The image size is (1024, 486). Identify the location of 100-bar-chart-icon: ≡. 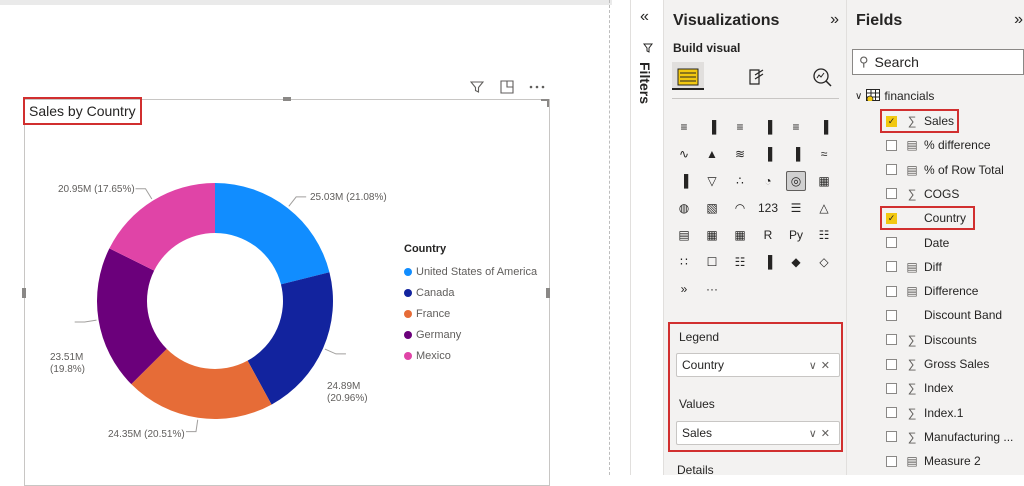
(796, 127).